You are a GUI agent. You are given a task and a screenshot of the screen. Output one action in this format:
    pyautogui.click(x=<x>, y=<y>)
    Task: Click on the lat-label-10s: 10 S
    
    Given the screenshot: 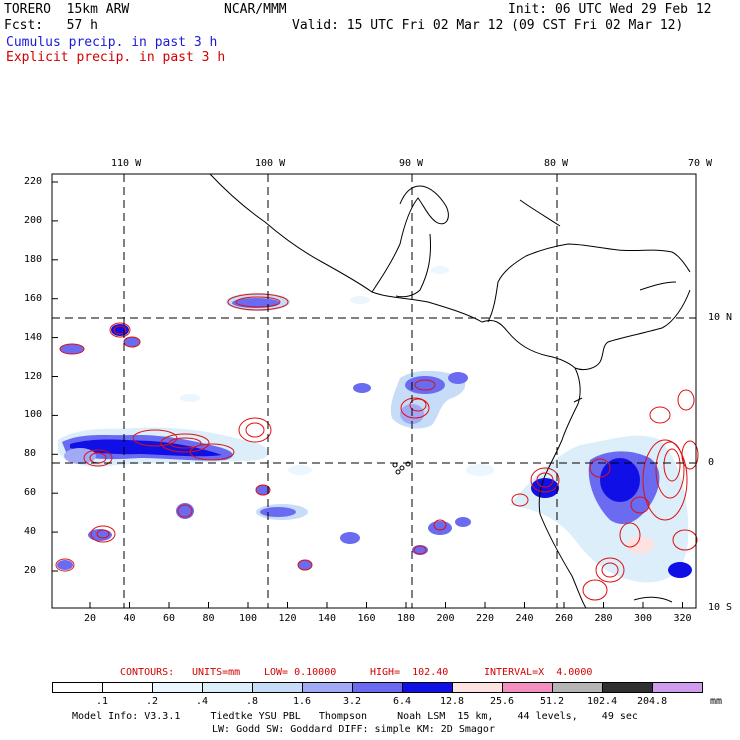 What is the action you would take?
    pyautogui.click(x=720, y=607)
    